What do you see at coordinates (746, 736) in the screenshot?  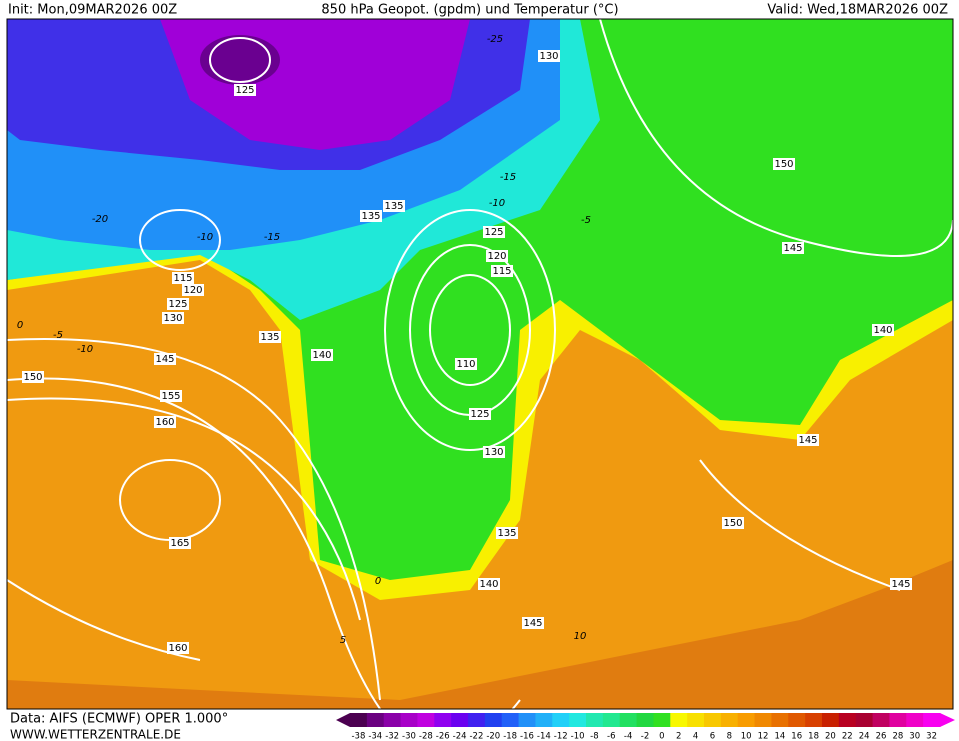 I see `scale-label: 10` at bounding box center [746, 736].